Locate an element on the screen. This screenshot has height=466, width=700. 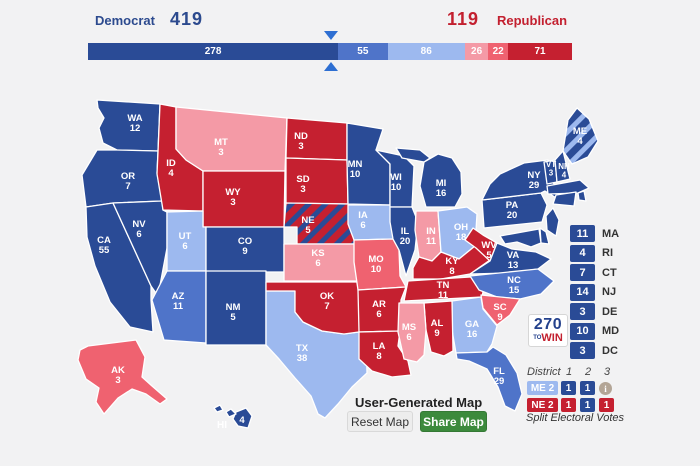
270-marker-bottom-icon is located at coordinates (330, 66).